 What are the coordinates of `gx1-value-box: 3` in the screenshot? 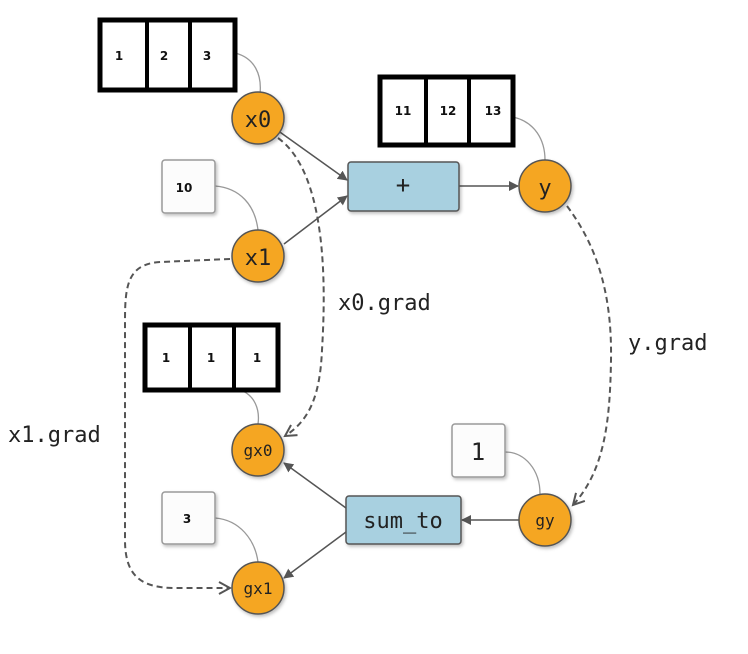 It's located at (188, 518).